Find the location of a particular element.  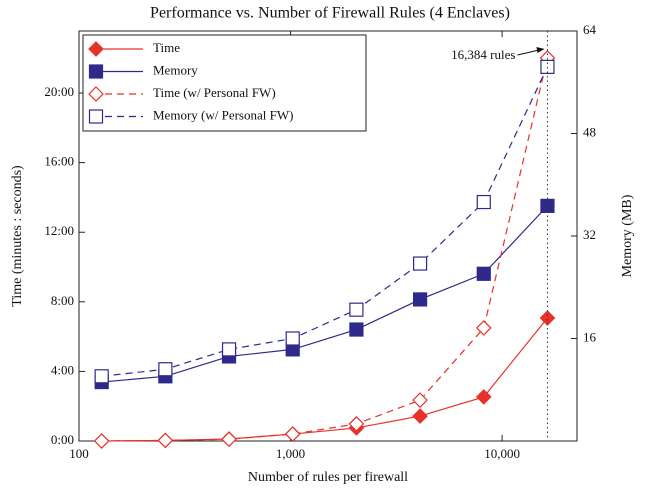

y-tick-label: 4:00 is located at coordinates (62, 369).